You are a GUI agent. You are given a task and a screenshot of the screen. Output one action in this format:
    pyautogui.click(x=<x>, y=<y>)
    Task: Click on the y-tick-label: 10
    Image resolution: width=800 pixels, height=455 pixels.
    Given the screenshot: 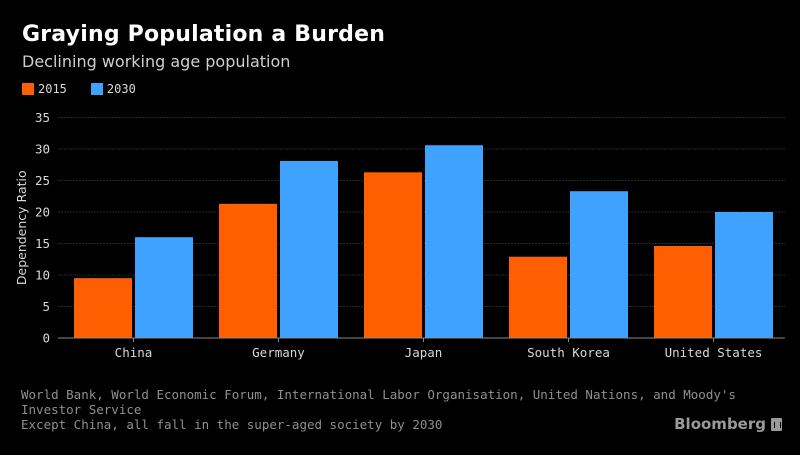 What is the action you would take?
    pyautogui.click(x=42, y=275)
    